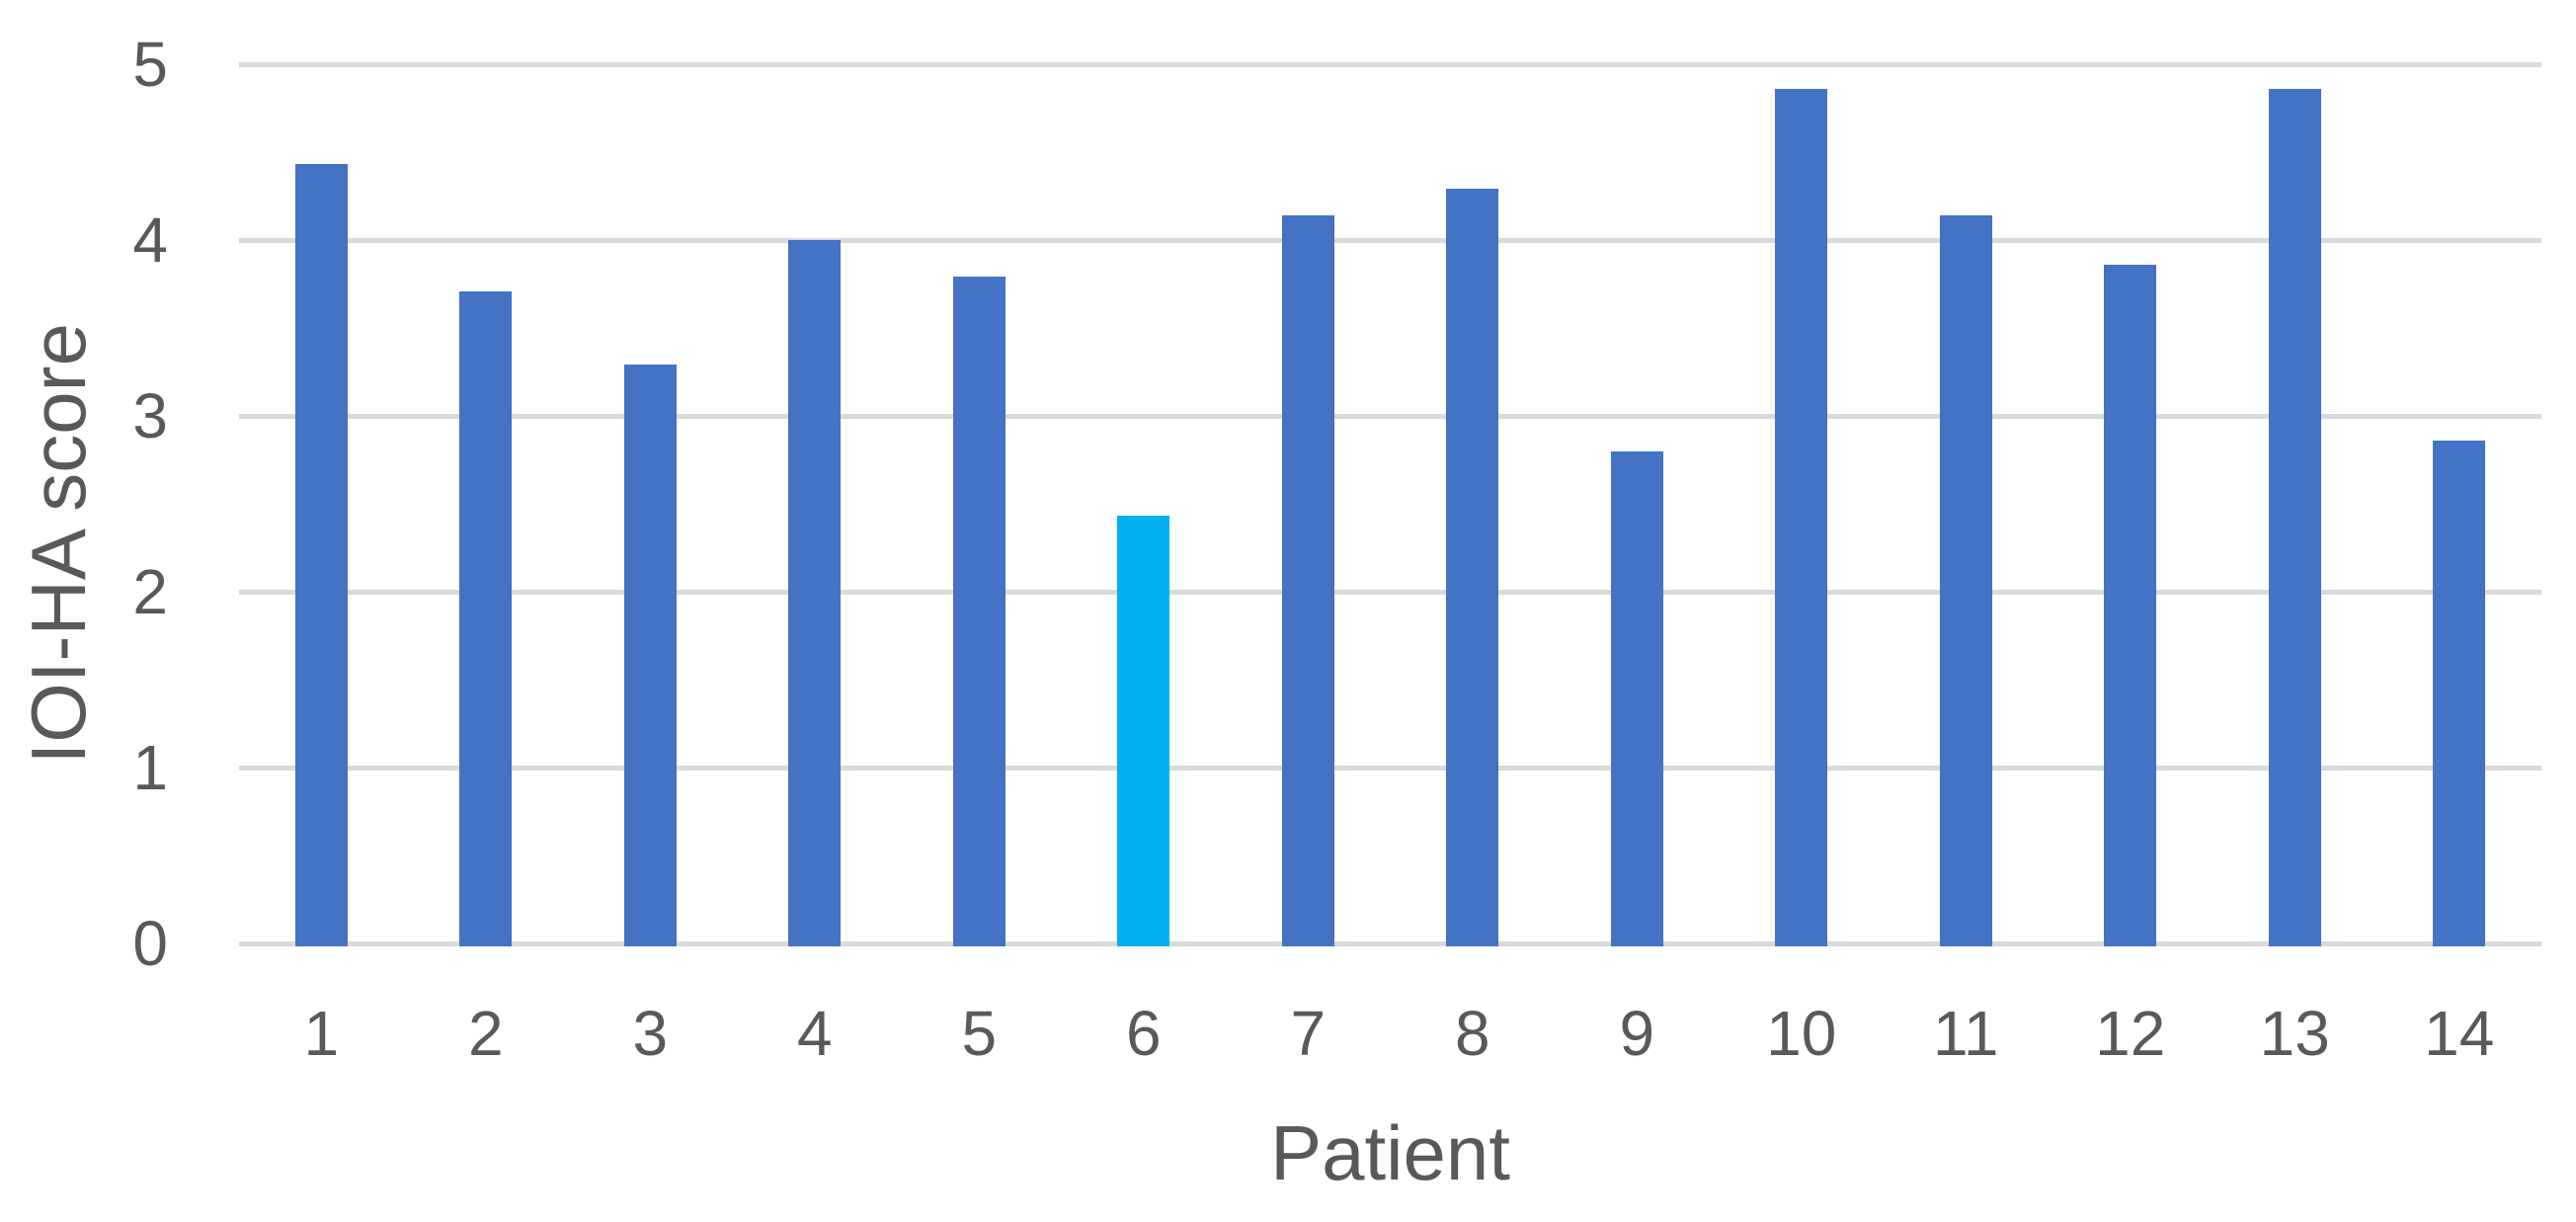  What do you see at coordinates (1637, 1033) in the screenshot?
I see `x-tick-label-9: 9` at bounding box center [1637, 1033].